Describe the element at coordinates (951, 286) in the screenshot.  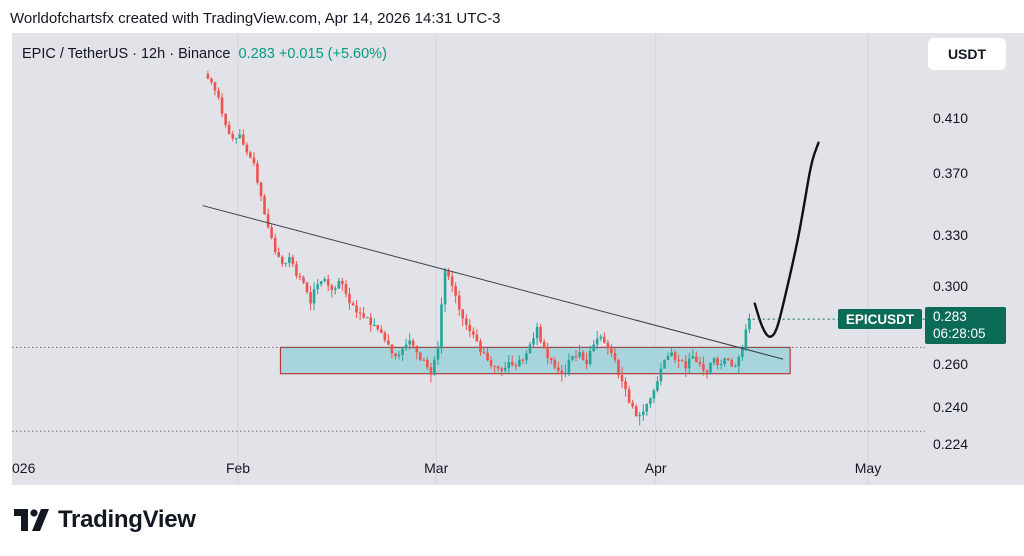
I see `price-tick-label: 0.300` at that location.